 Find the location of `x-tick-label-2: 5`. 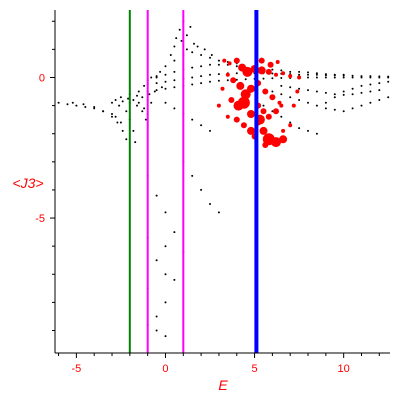

x-tick-label-2: 5 is located at coordinates (255, 369).